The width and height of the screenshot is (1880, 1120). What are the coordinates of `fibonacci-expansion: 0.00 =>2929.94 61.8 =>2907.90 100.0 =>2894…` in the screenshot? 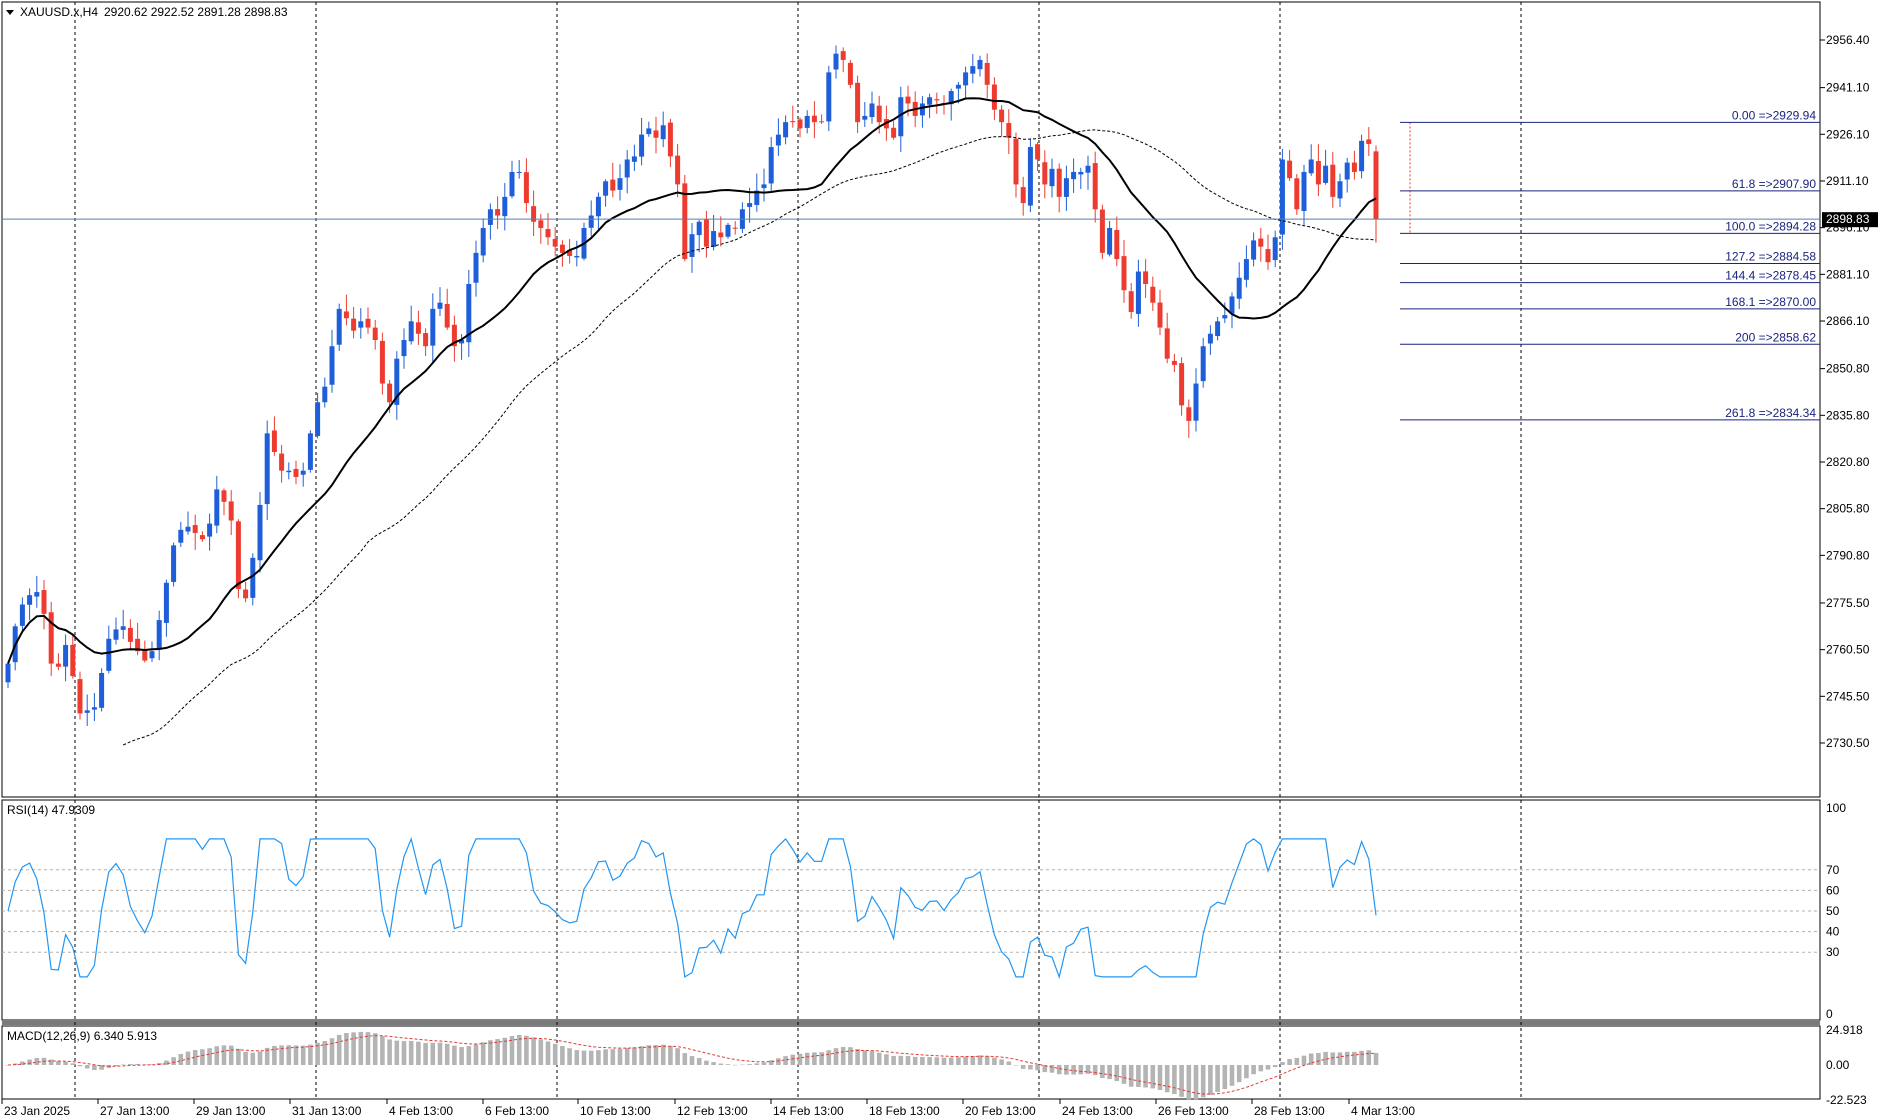 It's located at (1610, 264).